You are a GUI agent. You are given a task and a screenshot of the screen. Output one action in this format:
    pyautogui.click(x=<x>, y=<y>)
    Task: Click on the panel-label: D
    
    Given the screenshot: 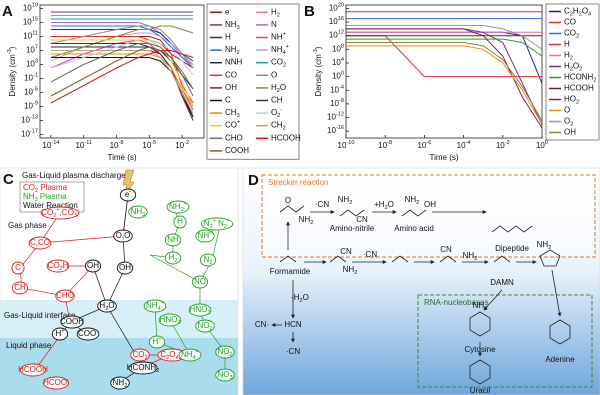 What is the action you would take?
    pyautogui.click(x=253, y=180)
    